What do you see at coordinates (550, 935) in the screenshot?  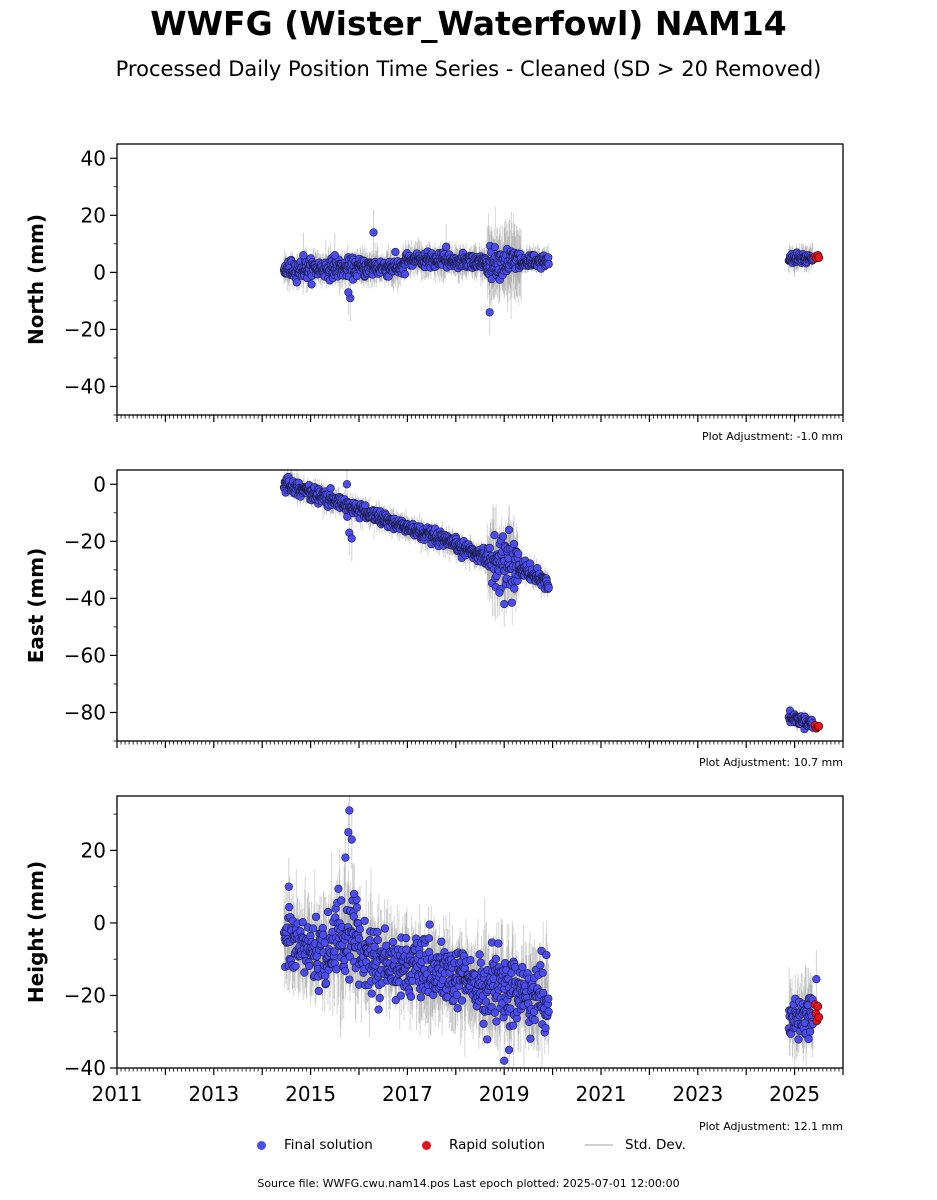 I see `final-points` at bounding box center [550, 935].